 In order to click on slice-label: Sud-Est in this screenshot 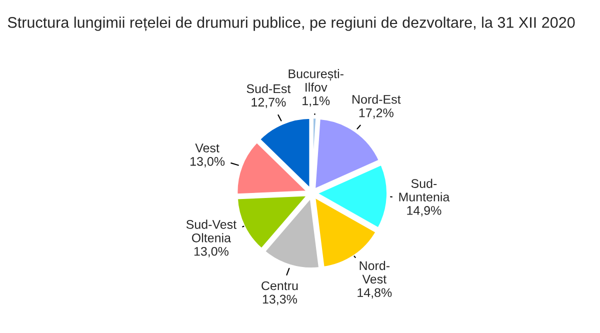, I will do `click(268, 89)`.